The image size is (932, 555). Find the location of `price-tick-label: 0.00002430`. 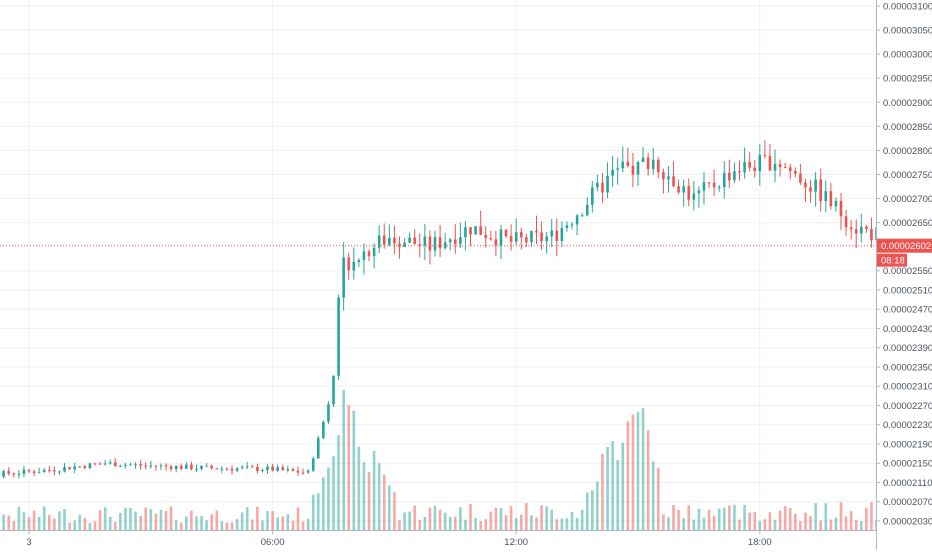

price-tick-label: 0.00002430 is located at coordinates (907, 329).